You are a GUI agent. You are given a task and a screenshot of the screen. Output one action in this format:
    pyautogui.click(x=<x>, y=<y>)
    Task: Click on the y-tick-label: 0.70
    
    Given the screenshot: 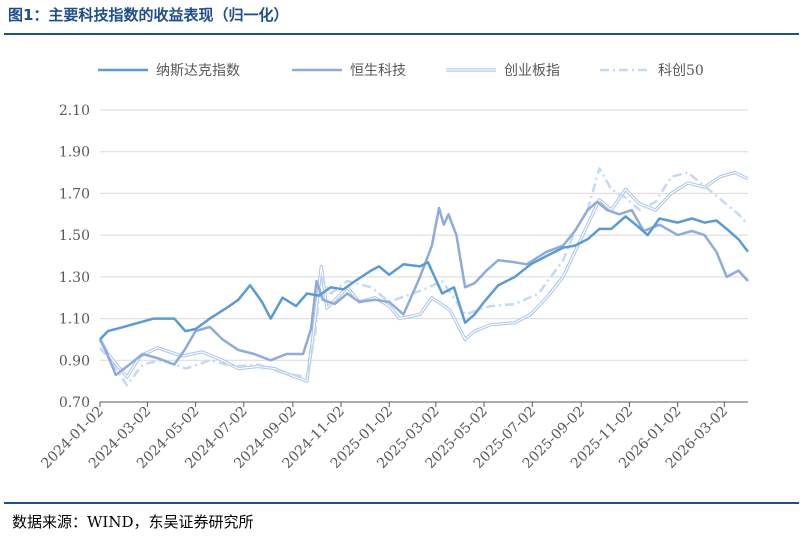 What is the action you would take?
    pyautogui.click(x=74, y=403)
    